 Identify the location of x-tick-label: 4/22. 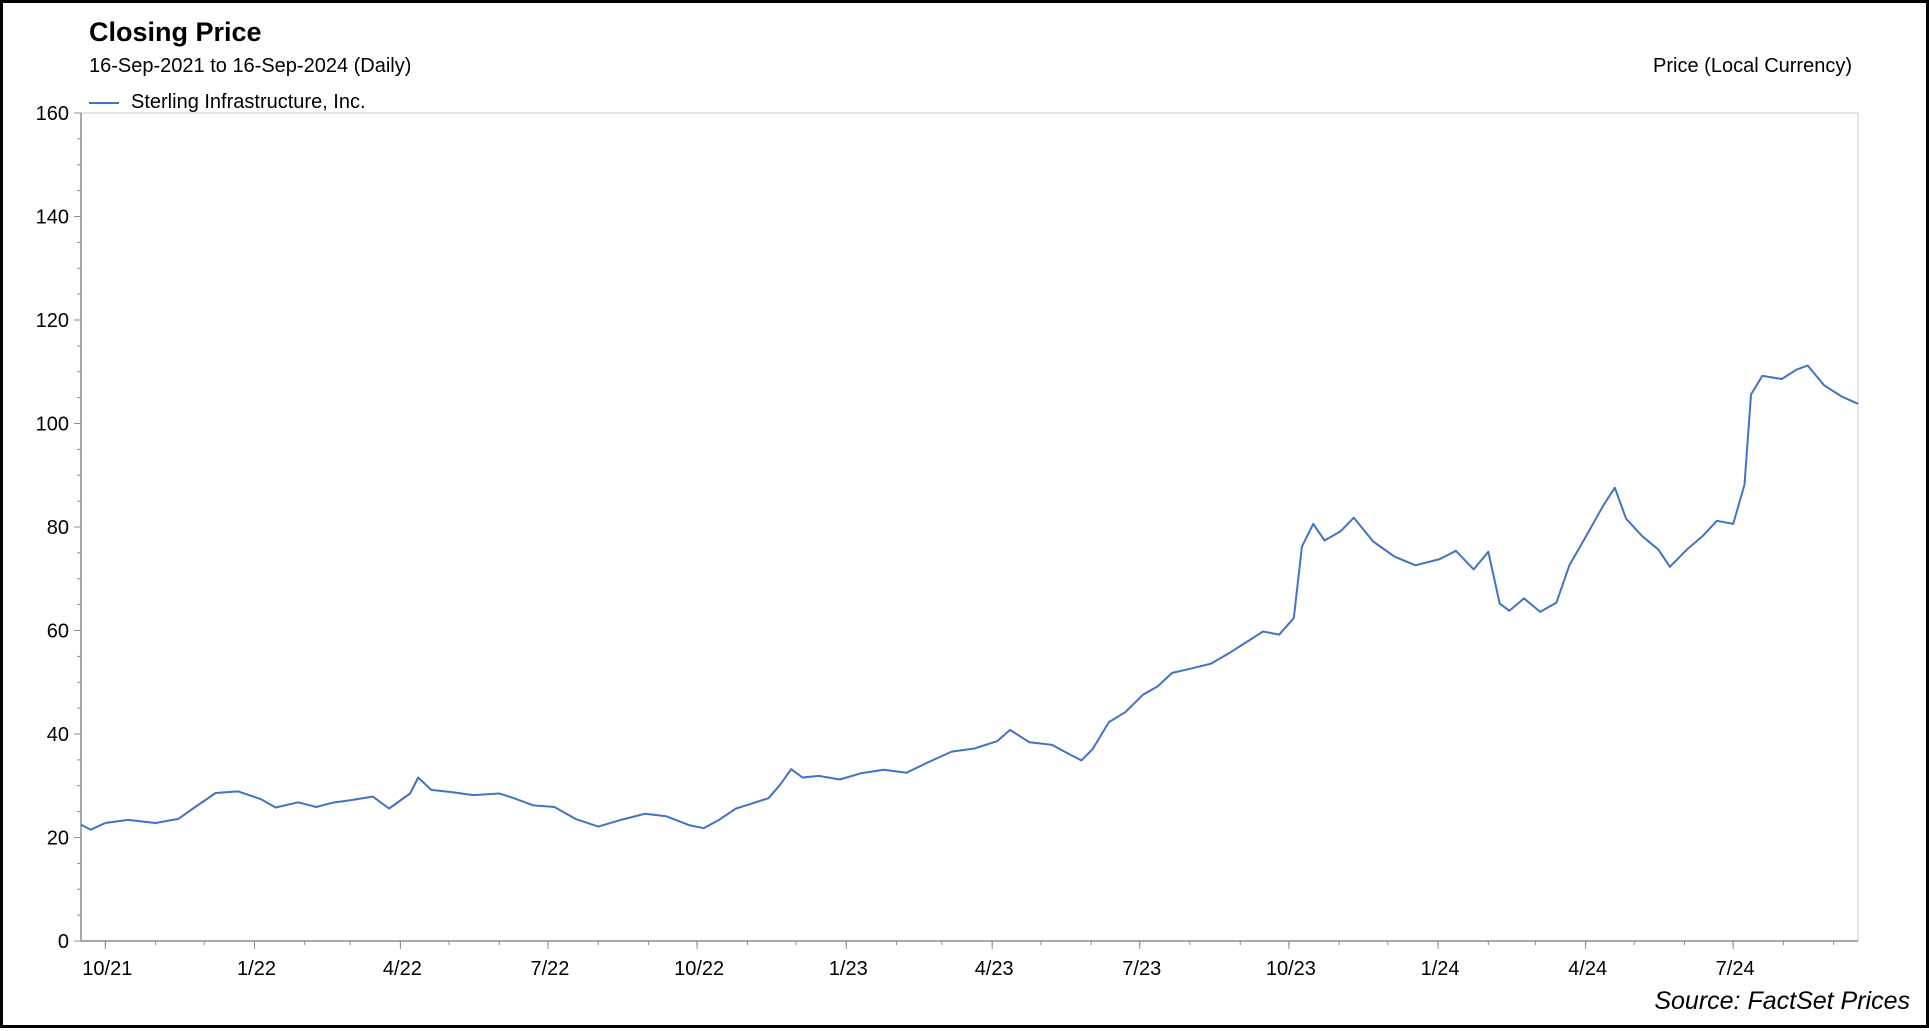
(402, 969).